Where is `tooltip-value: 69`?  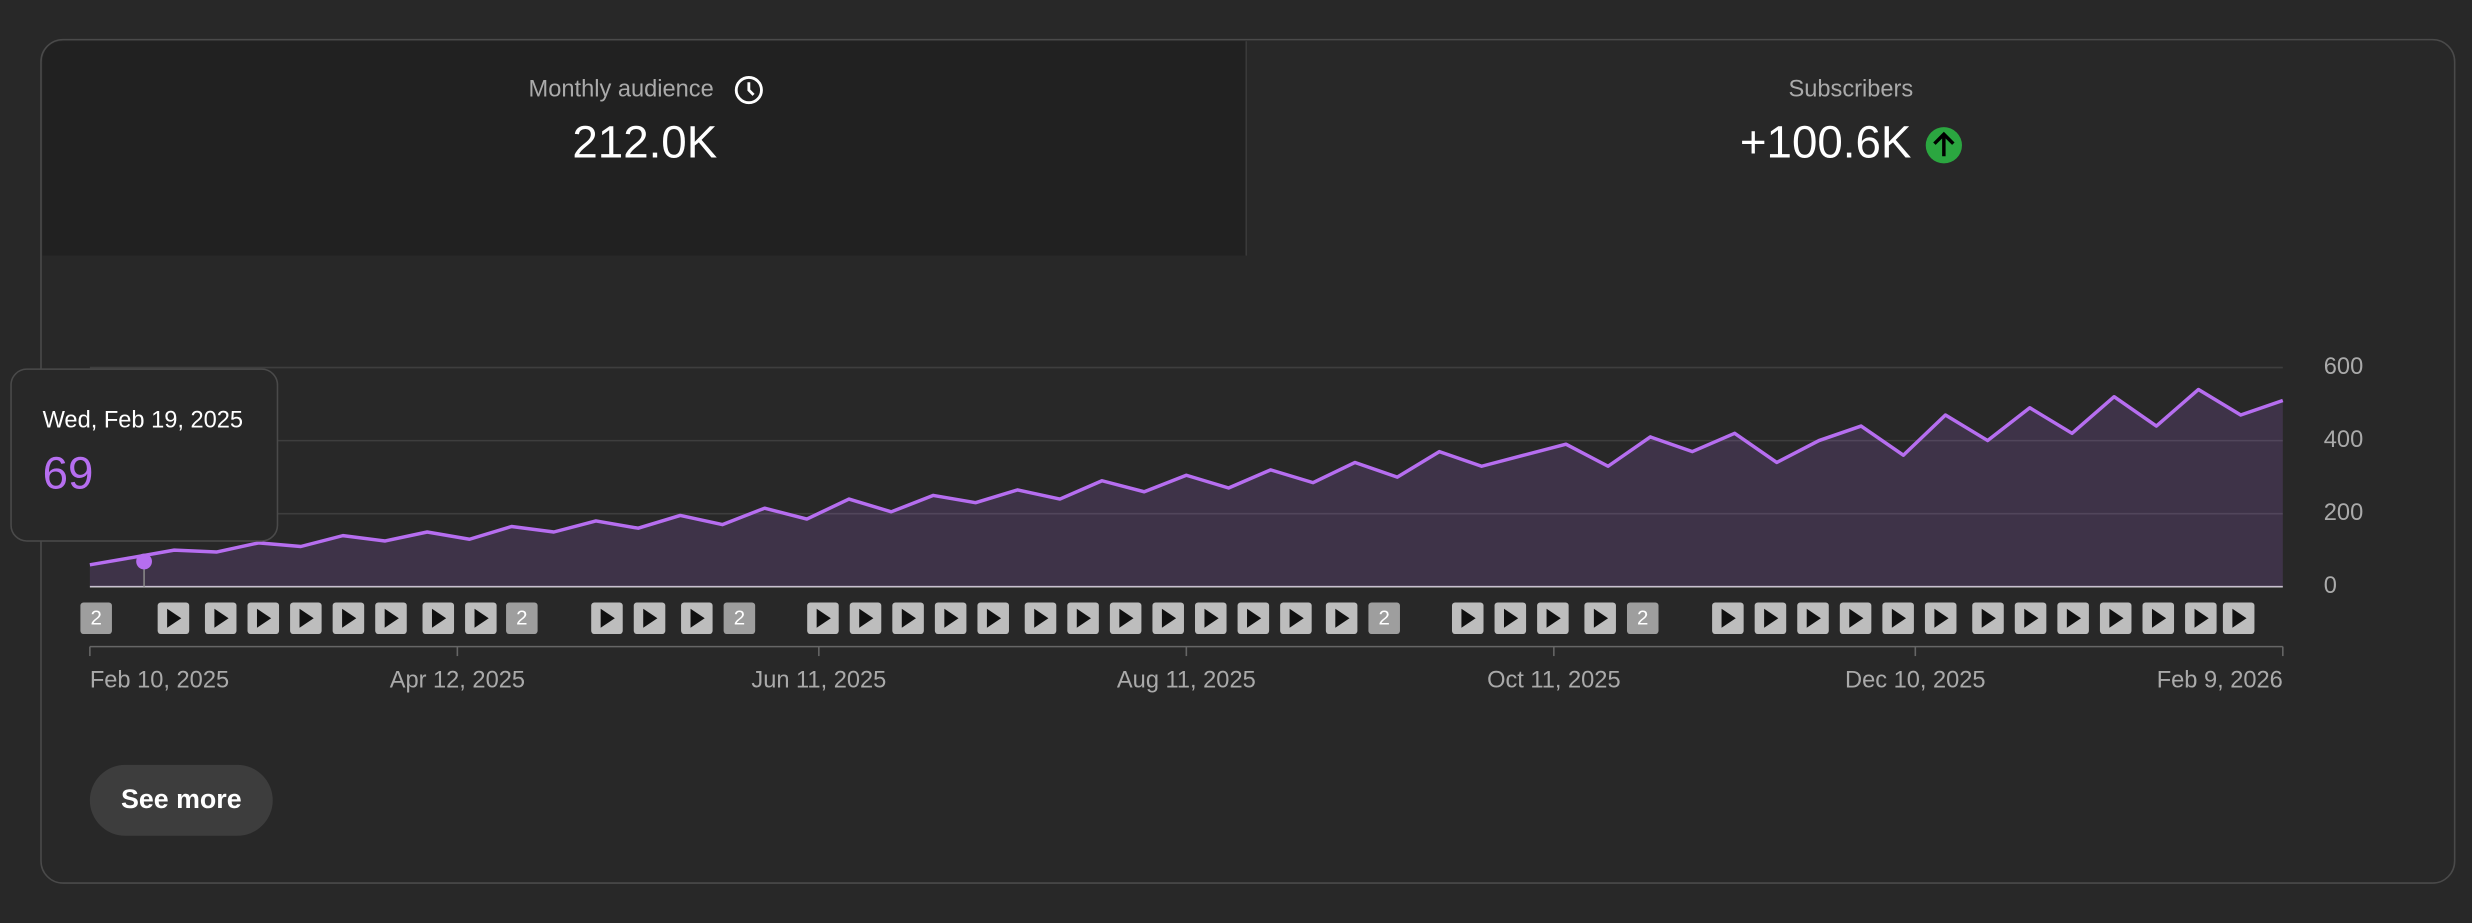
tooltip-value: 69 is located at coordinates (68, 472).